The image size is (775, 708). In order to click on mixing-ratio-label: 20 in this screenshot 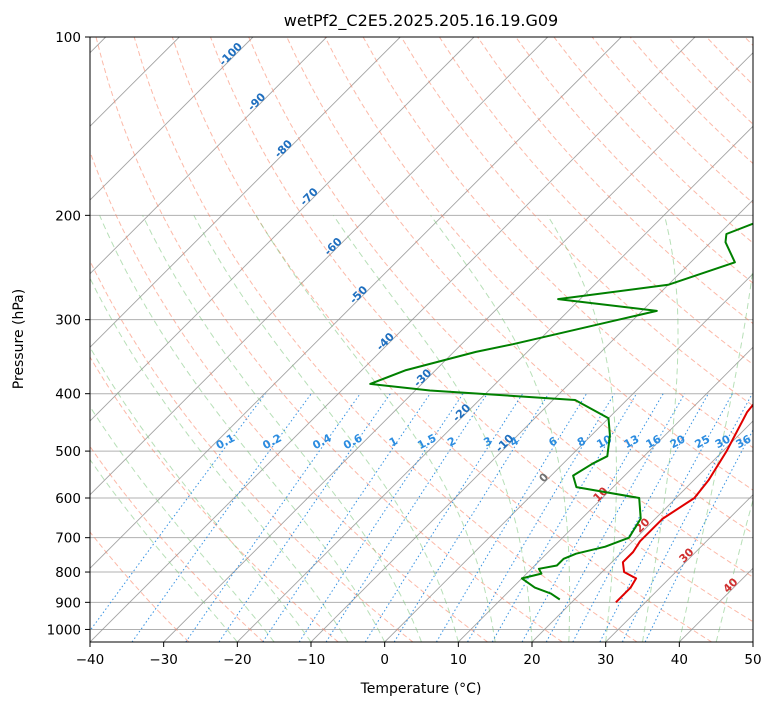, I will do `click(678, 441)`.